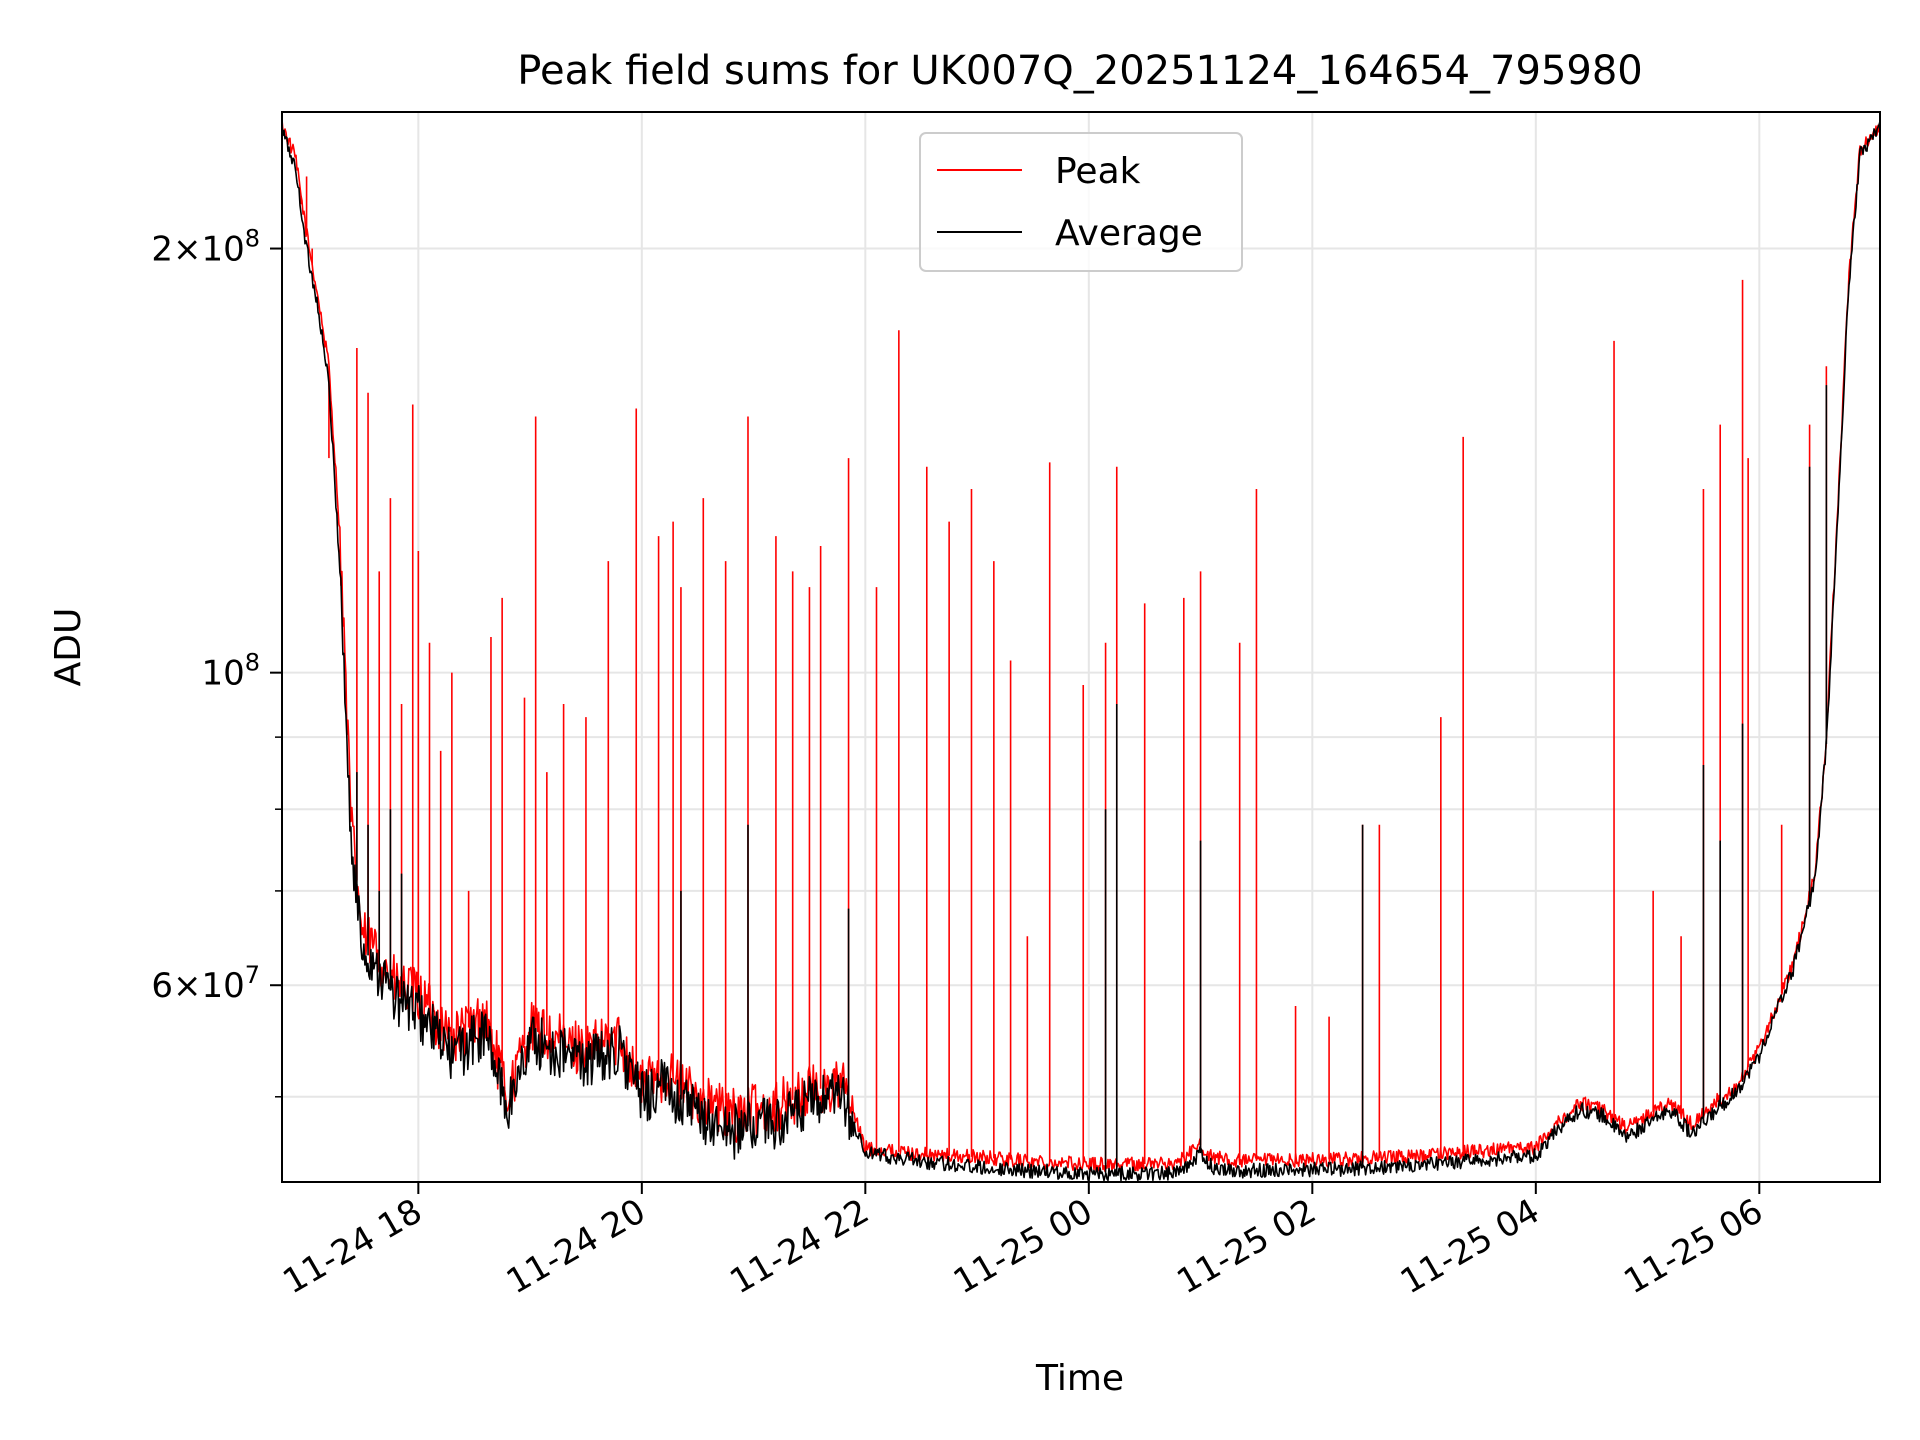  I want to click on y-axis: 6×107 108 2×108, so click(216, 661).